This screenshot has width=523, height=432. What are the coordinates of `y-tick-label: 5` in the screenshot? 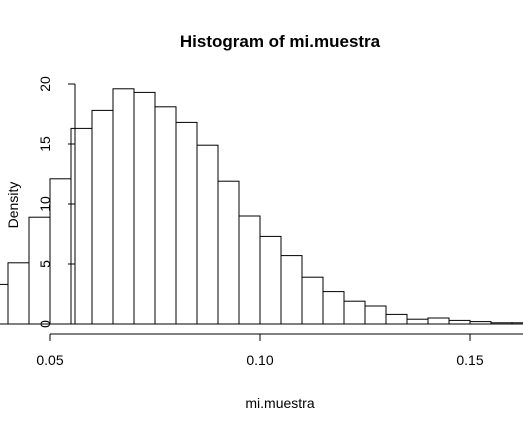 It's located at (45, 264).